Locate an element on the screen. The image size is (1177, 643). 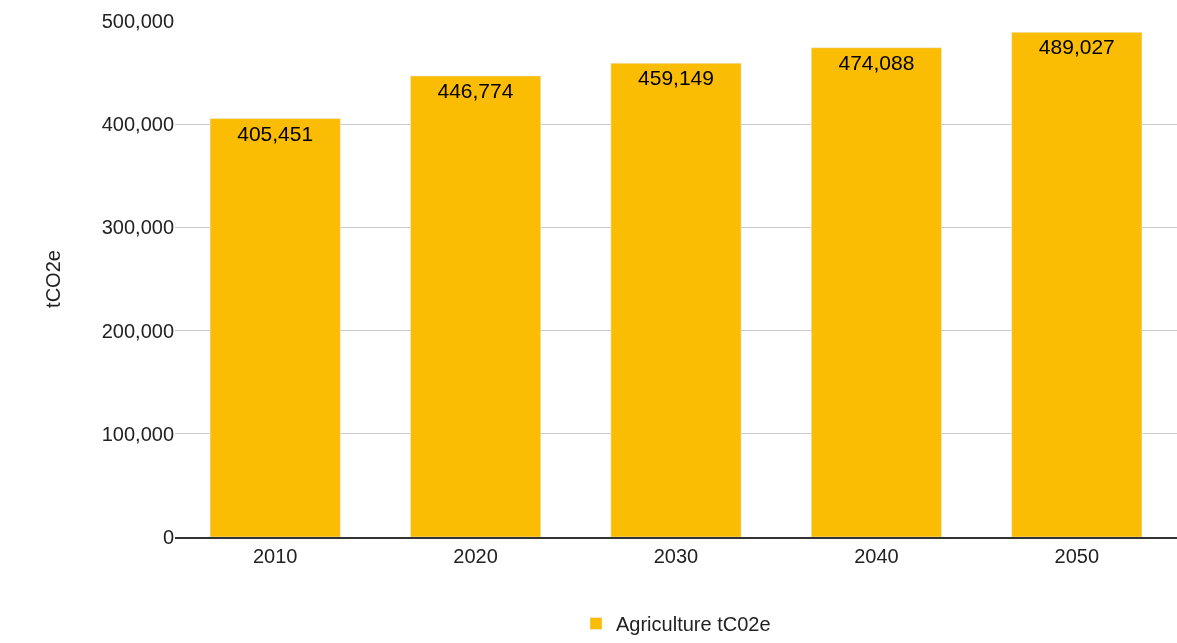
data-label: 474,088 is located at coordinates (876, 62).